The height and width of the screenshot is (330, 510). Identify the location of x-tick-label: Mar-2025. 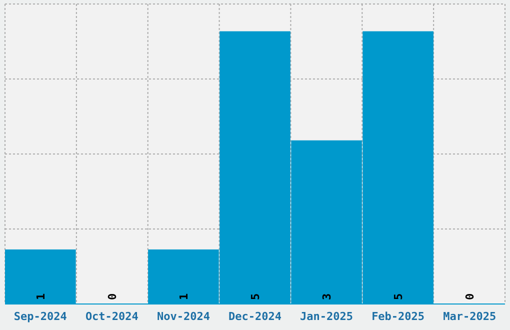
(469, 316).